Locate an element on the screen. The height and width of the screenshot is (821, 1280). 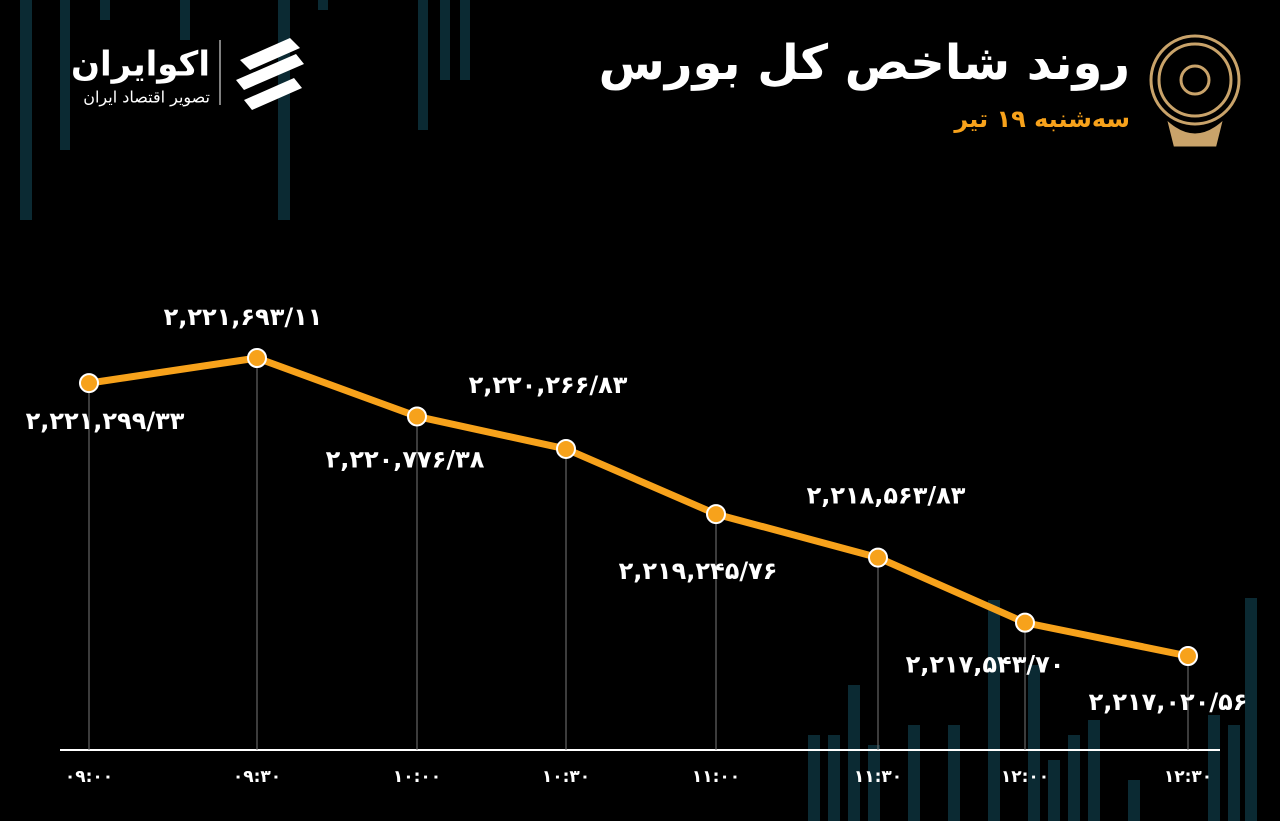
x-tick-label: ۰۹:۰۰ is located at coordinates (89, 777).